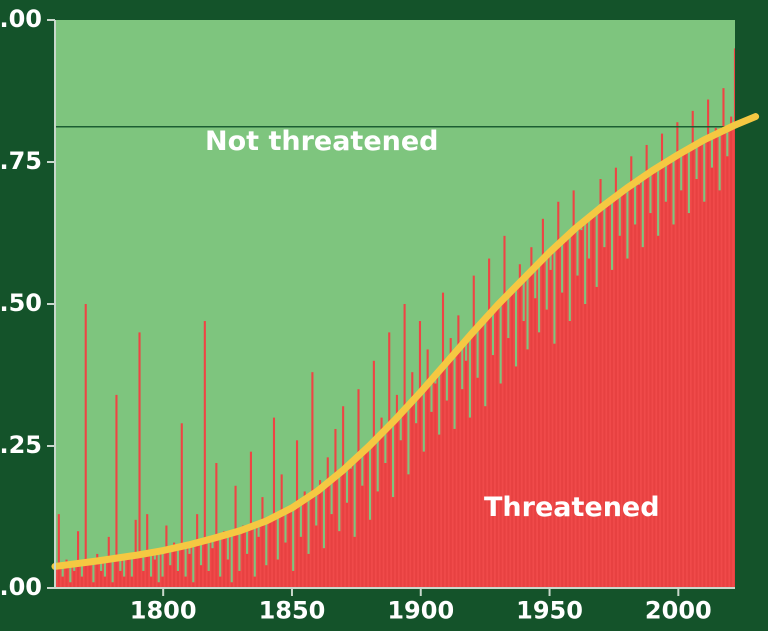 The height and width of the screenshot is (631, 768). I want to click on y-tick-label: 1.00, so click(21, 19).